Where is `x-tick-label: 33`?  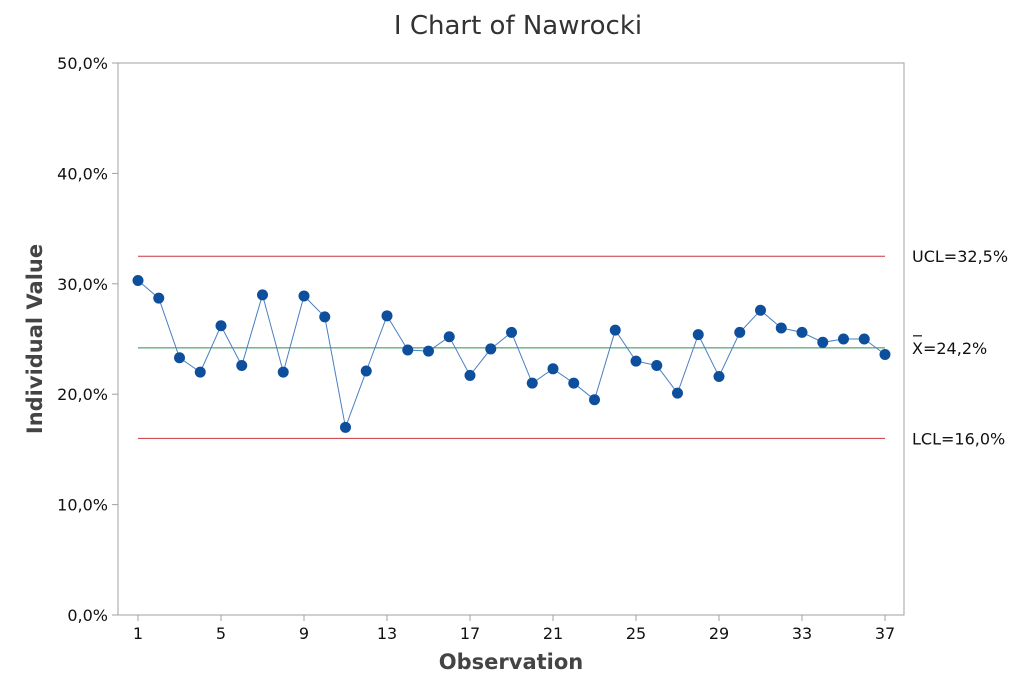
x-tick-label: 33 is located at coordinates (802, 633).